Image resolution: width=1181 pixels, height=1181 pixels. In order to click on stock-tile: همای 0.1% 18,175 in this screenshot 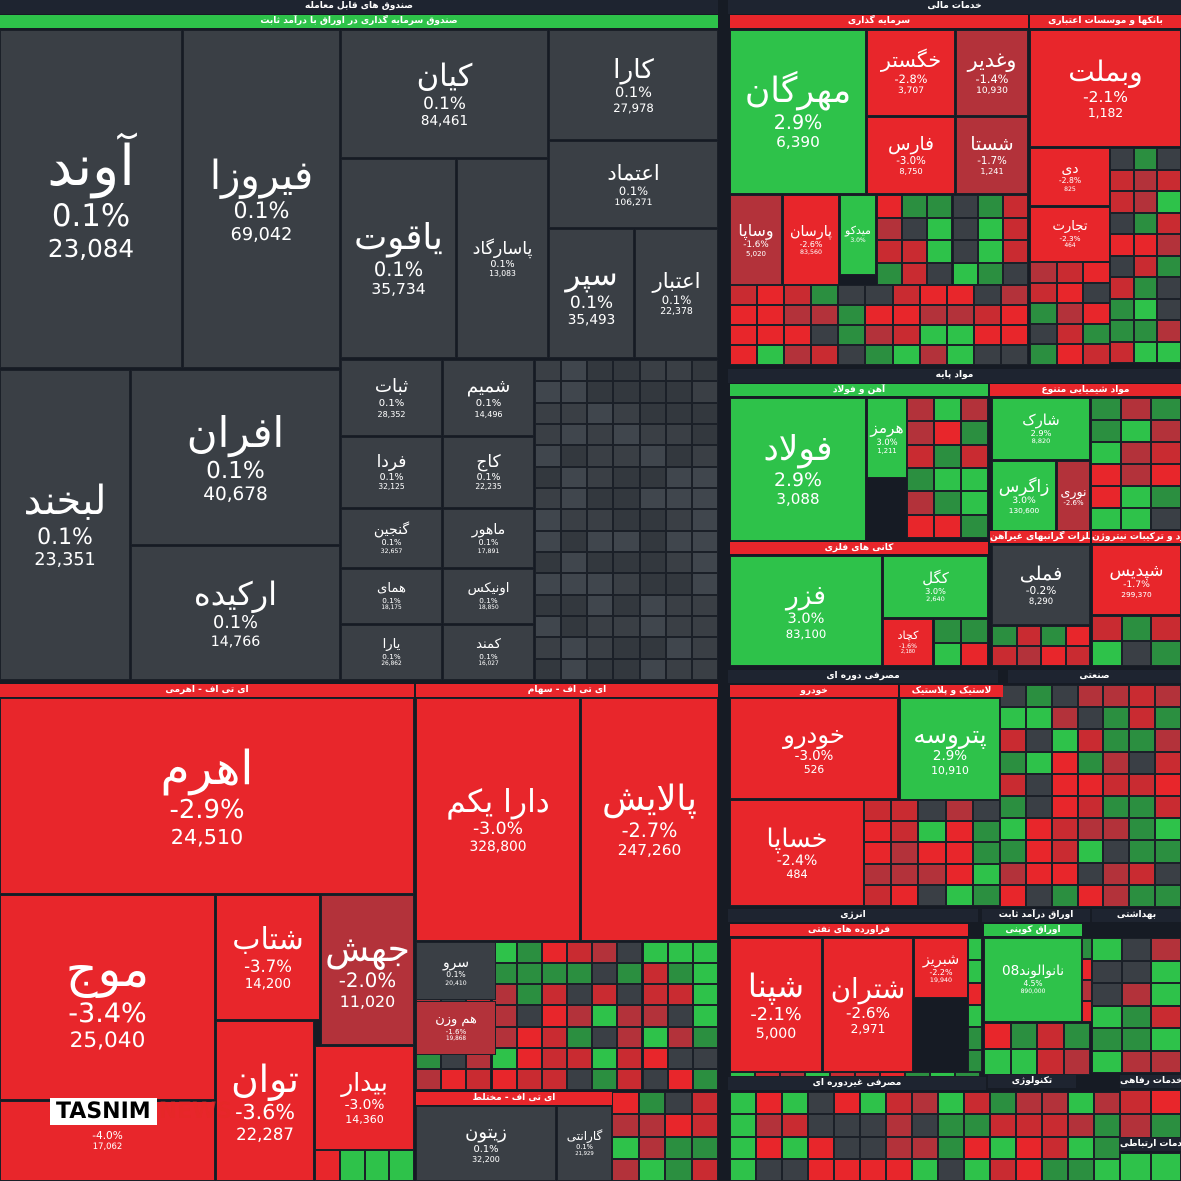, I will do `click(391, 596)`.